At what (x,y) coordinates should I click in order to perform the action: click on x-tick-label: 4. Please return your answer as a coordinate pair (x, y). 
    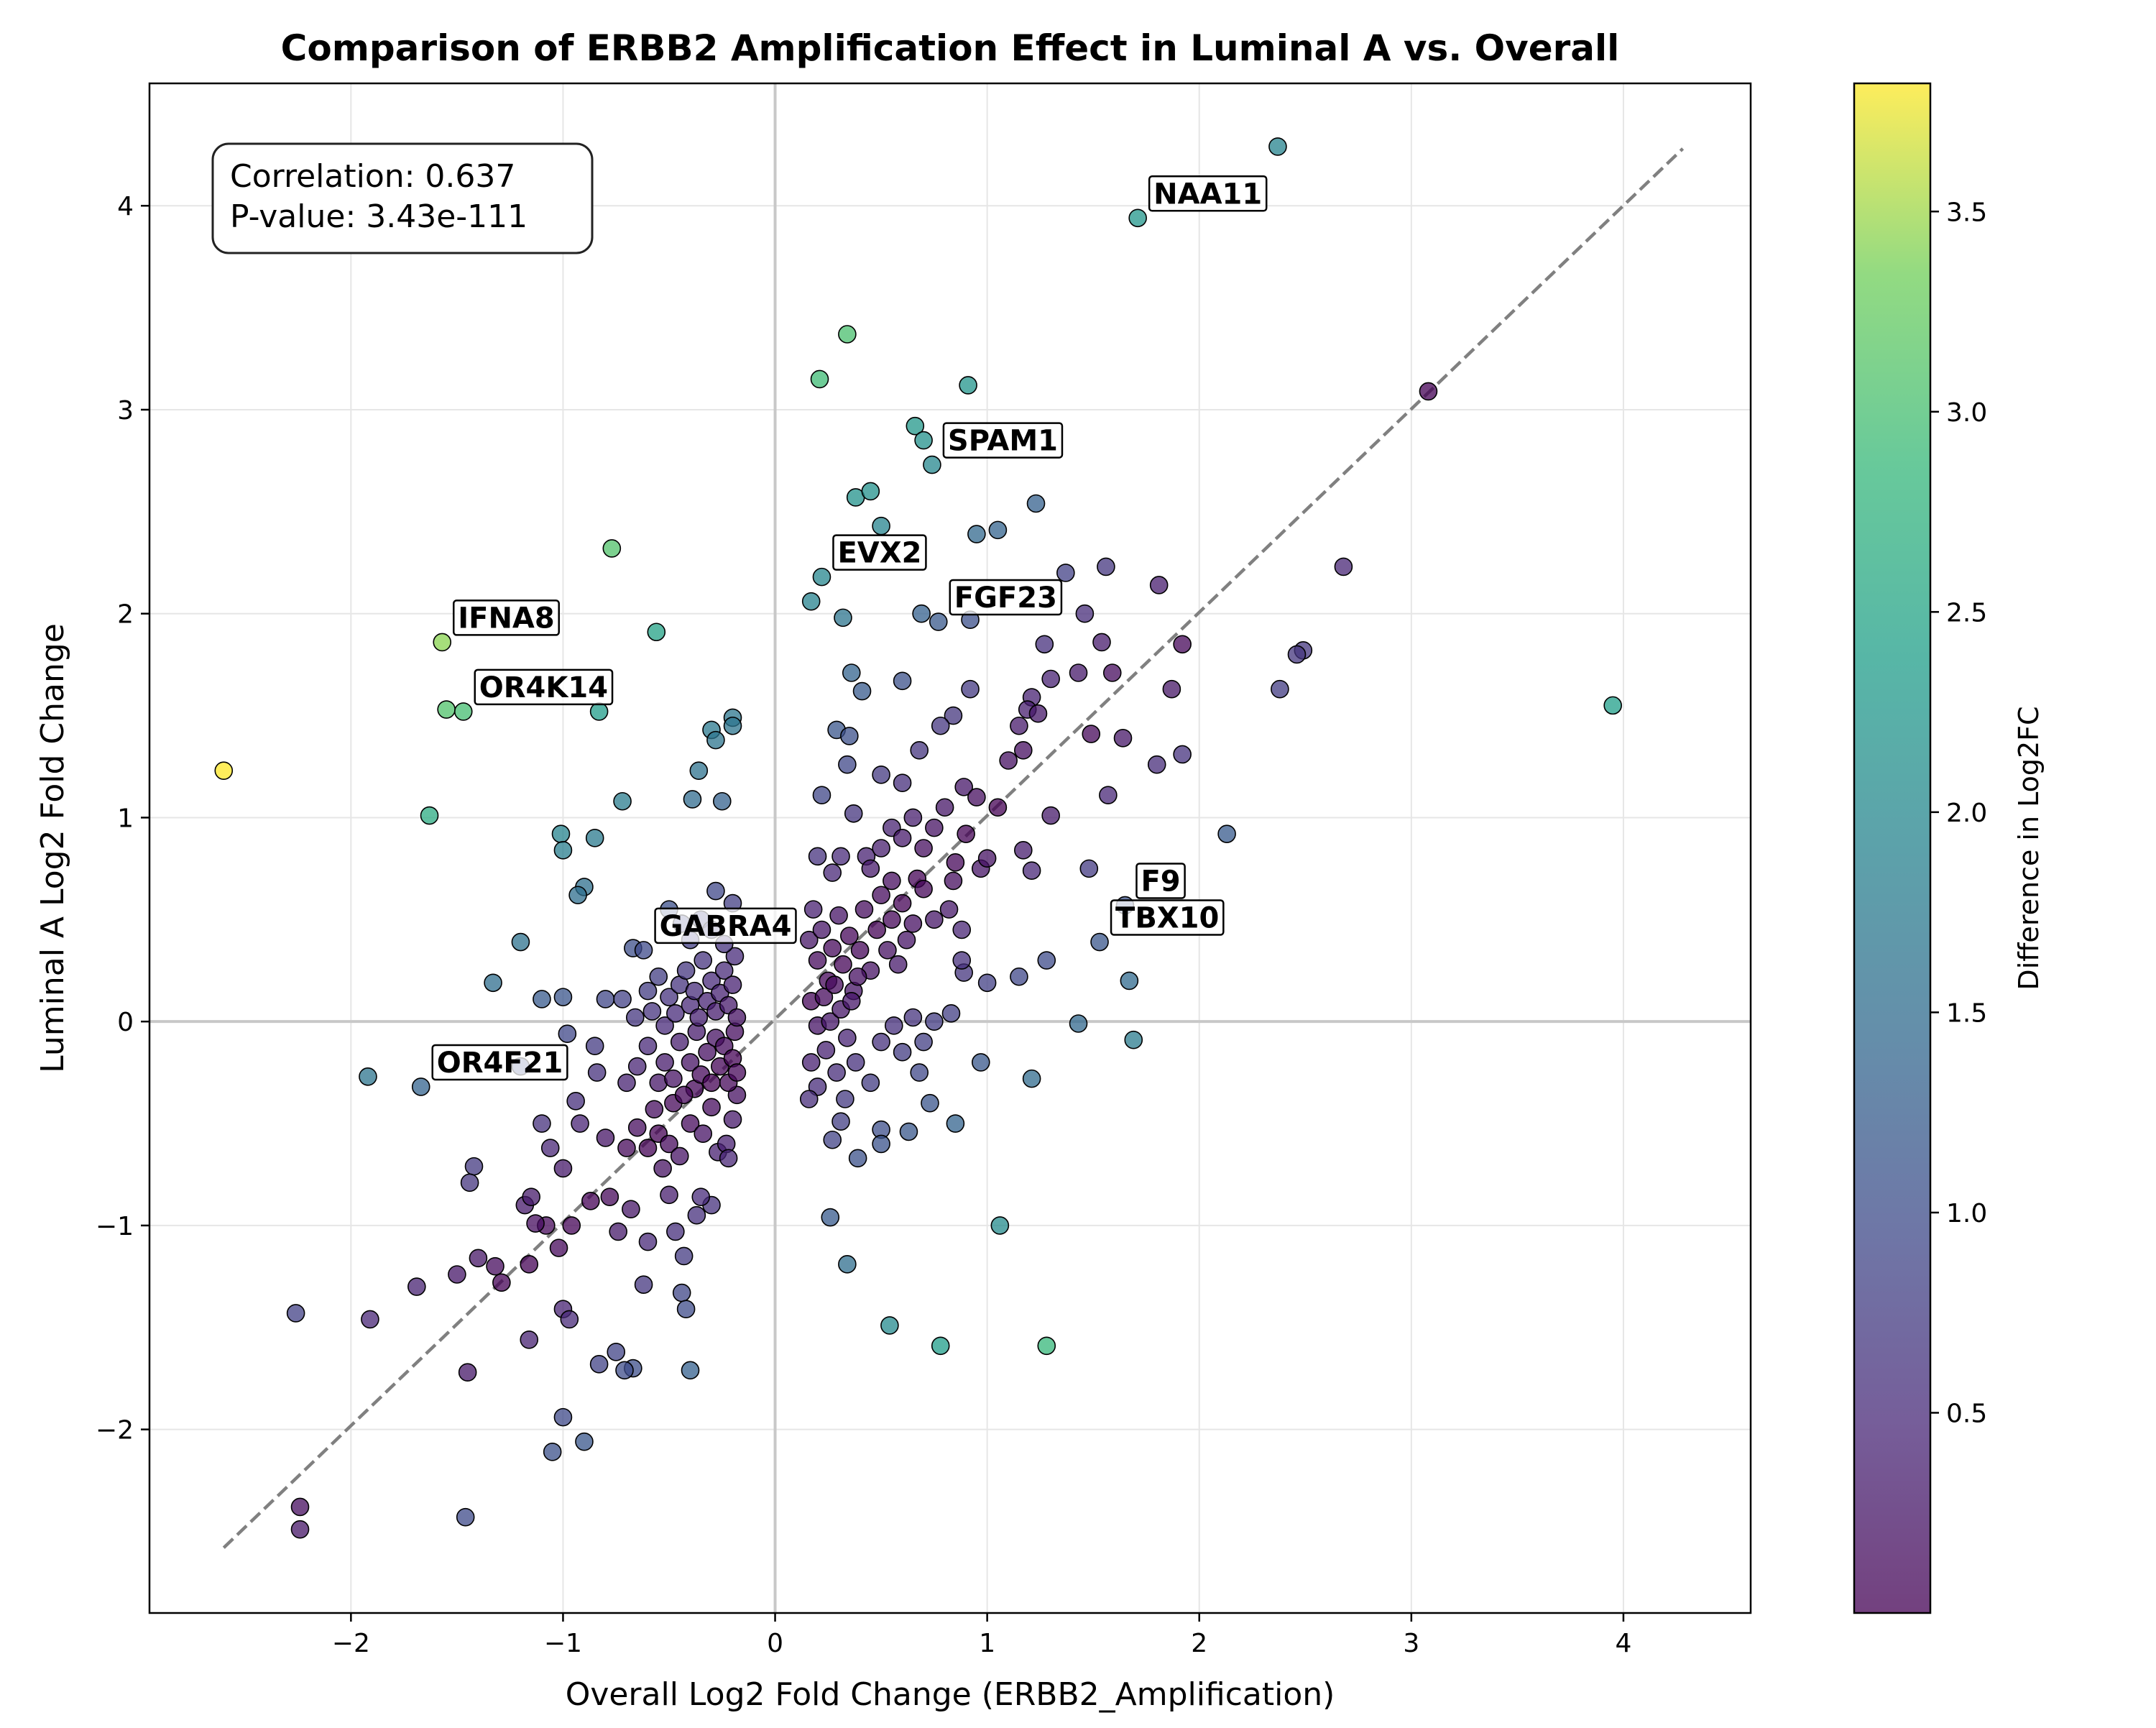
    Looking at the image, I should click on (1623, 1643).